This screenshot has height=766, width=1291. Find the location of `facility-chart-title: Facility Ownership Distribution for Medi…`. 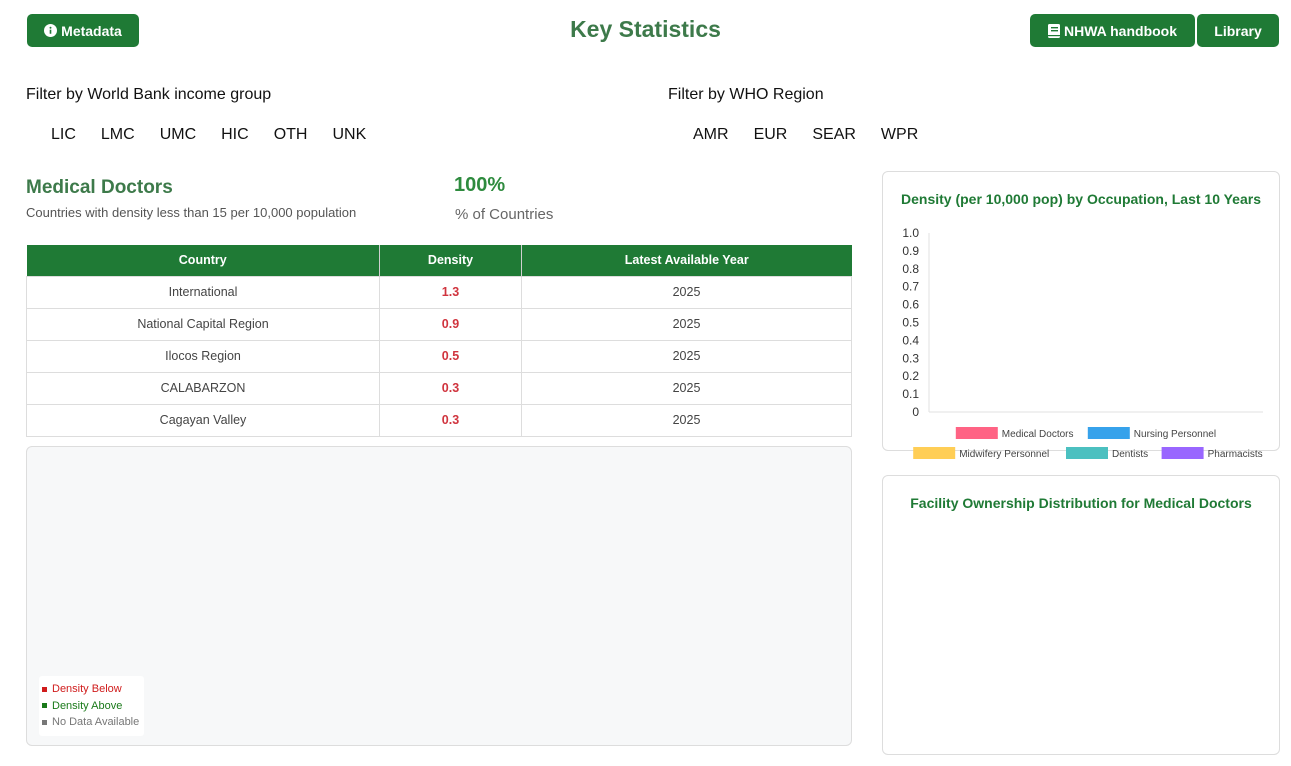

facility-chart-title: Facility Ownership Distribution for Medi… is located at coordinates (1081, 503).